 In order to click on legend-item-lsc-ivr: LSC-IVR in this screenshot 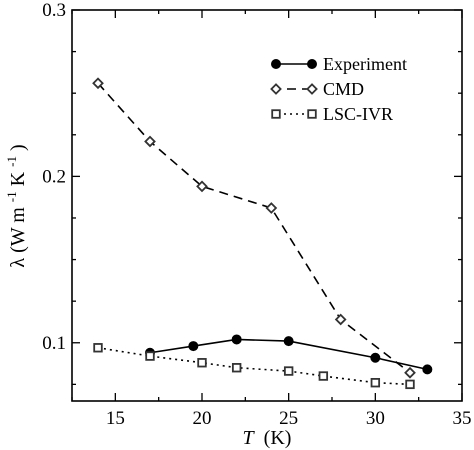, I will do `click(332, 114)`.